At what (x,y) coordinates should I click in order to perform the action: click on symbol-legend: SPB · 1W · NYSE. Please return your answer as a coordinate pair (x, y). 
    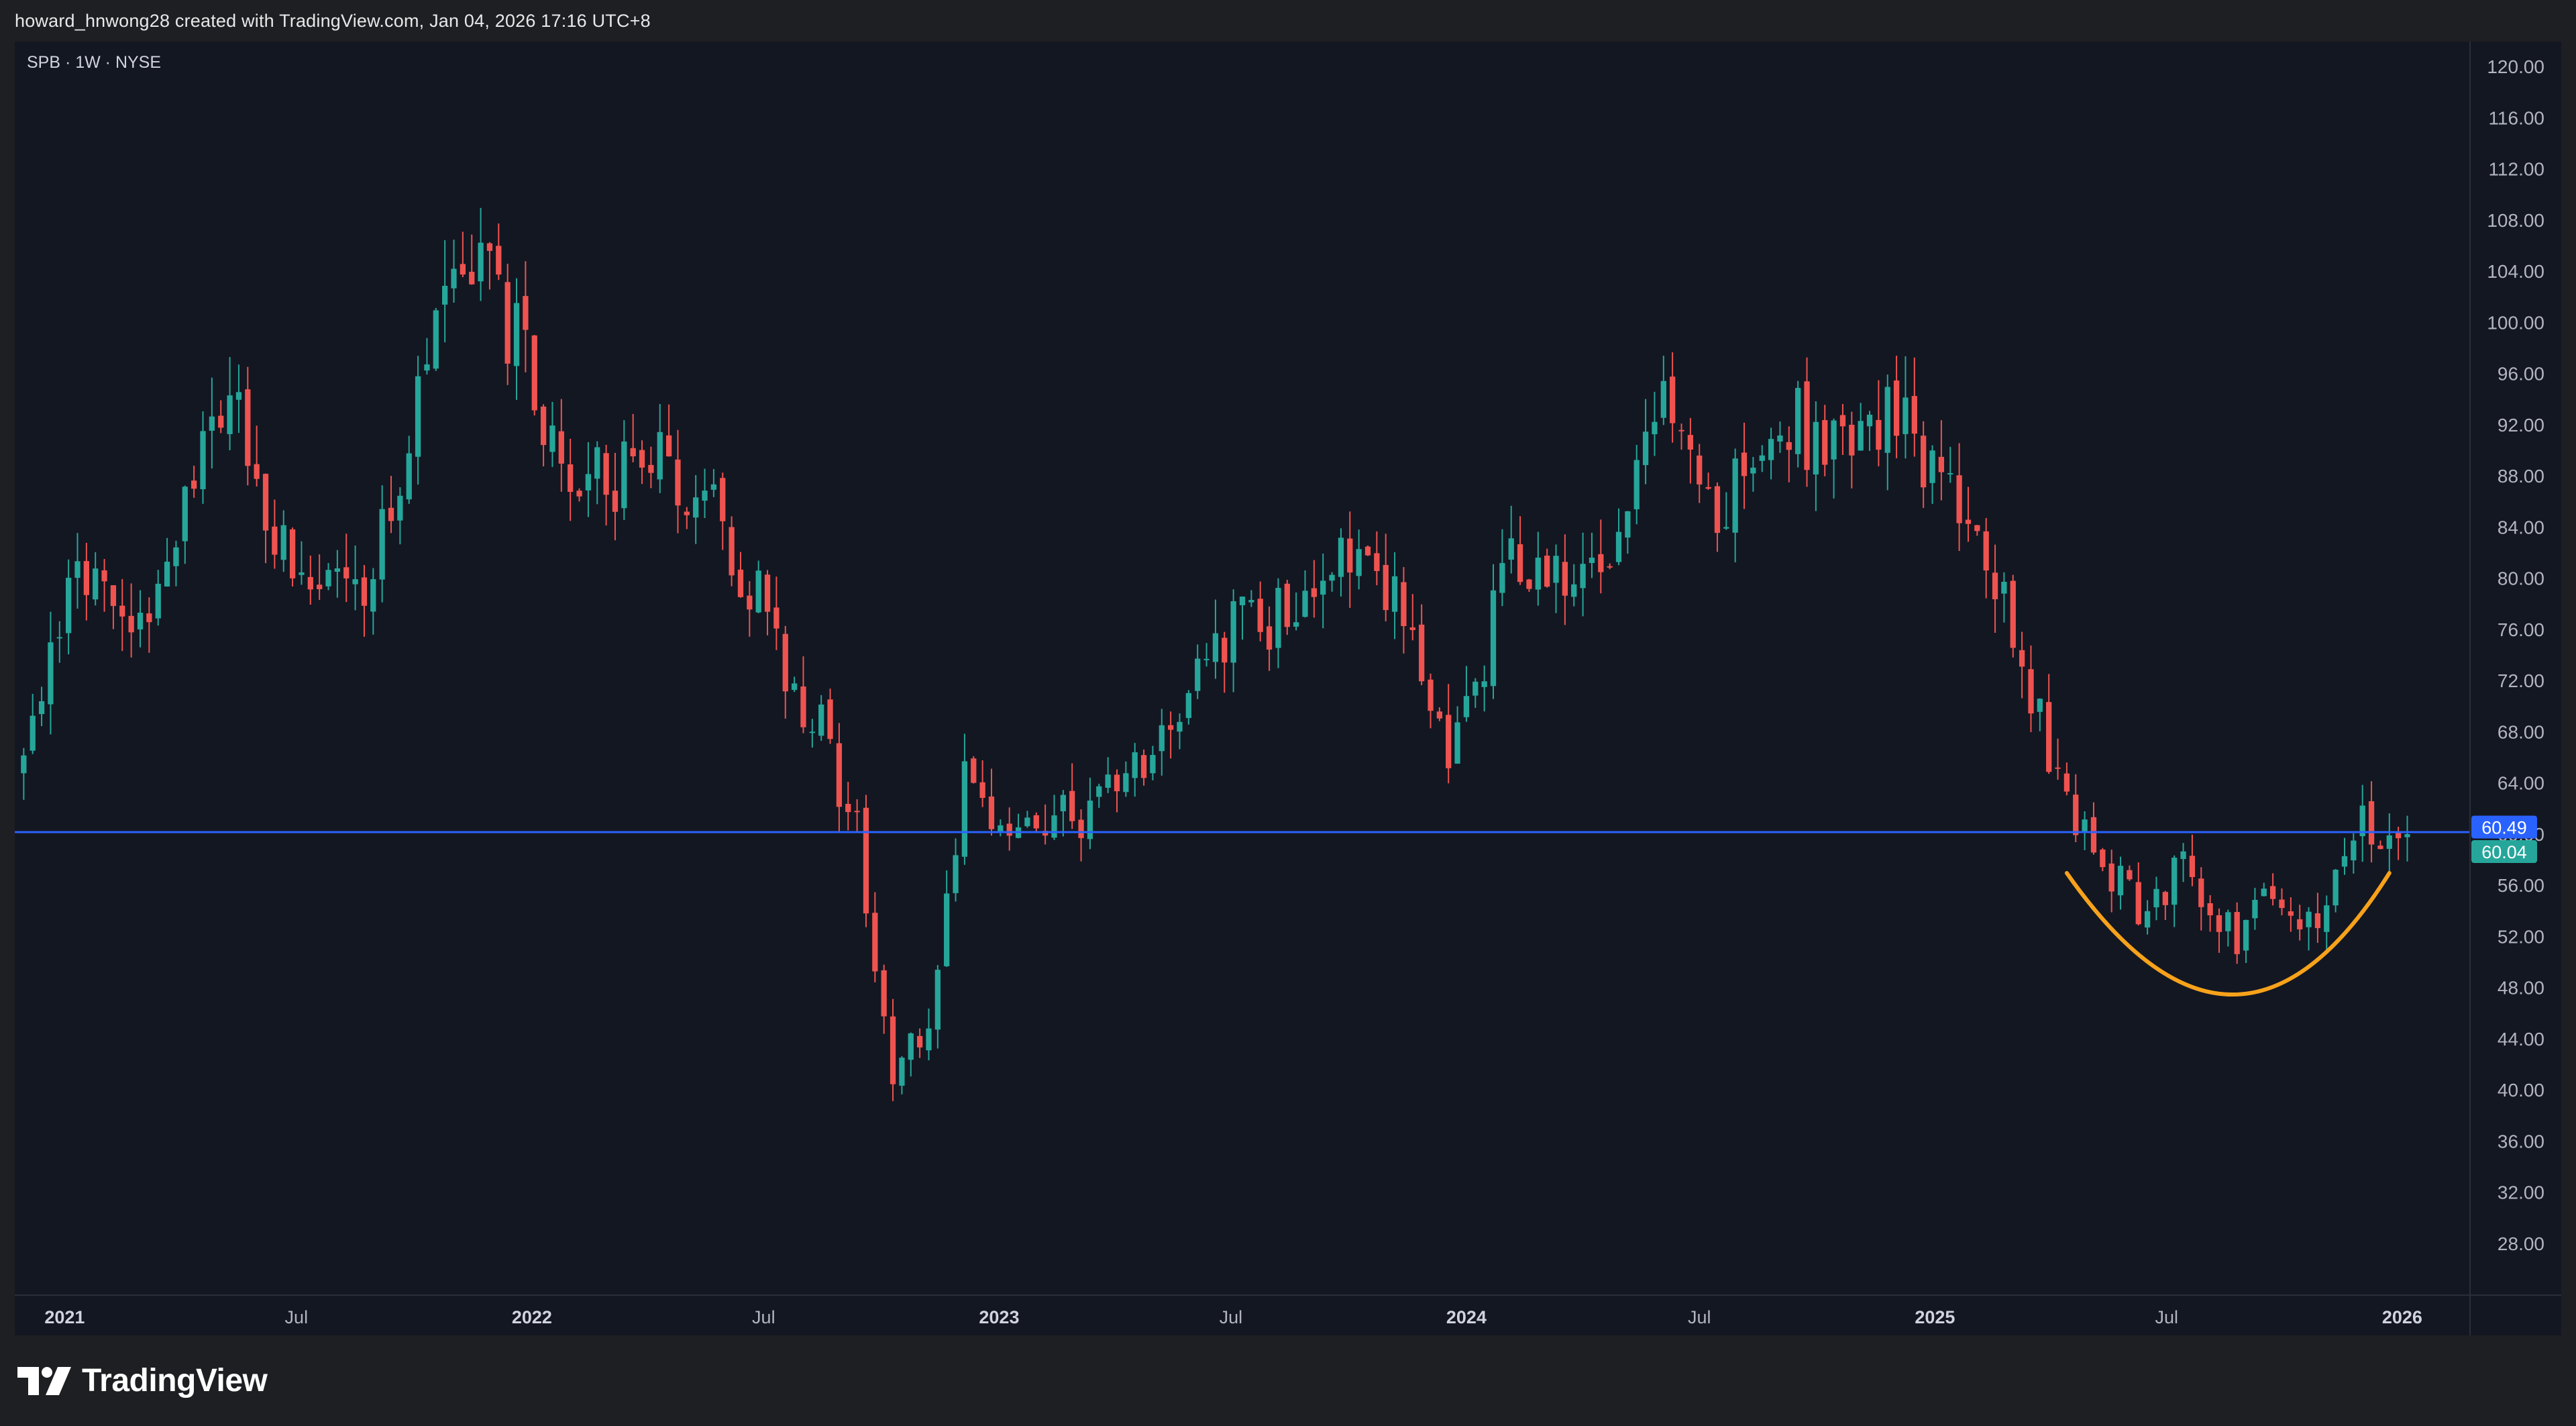
    Looking at the image, I should click on (94, 63).